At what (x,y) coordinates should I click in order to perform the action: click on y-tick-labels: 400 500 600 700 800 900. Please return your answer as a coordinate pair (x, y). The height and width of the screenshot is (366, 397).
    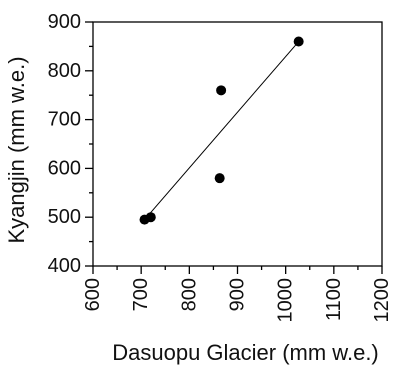
    Looking at the image, I should click on (64, 144).